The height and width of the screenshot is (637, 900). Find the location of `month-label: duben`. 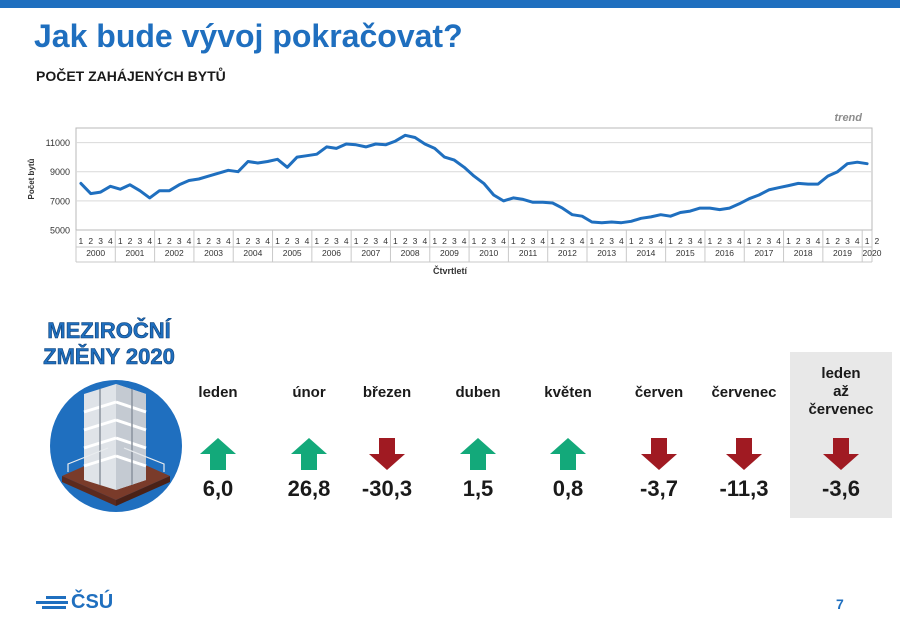

month-label: duben is located at coordinates (478, 393).